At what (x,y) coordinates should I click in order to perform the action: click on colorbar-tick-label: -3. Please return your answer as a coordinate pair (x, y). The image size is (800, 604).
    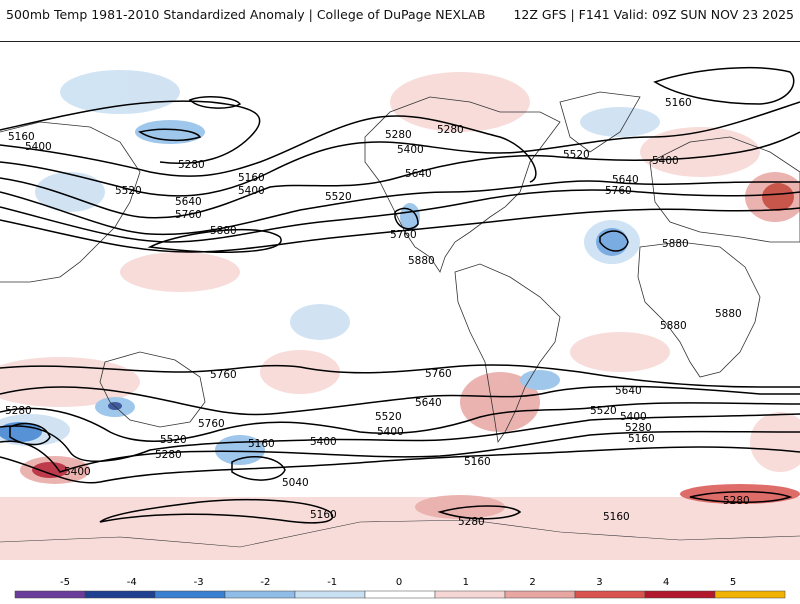
    Looking at the image, I should click on (199, 582).